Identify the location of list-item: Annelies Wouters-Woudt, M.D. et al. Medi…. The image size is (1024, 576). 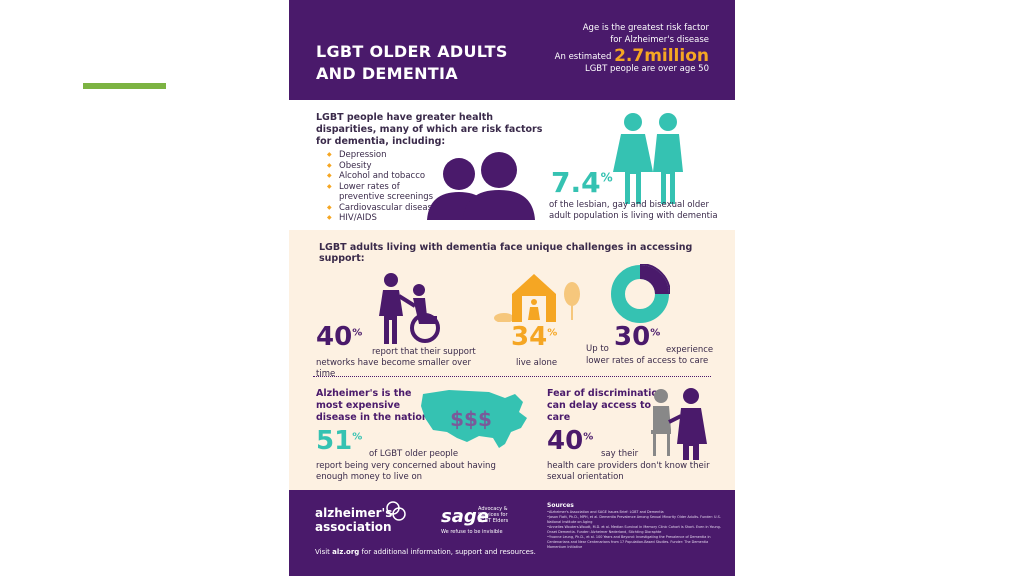
(635, 530).